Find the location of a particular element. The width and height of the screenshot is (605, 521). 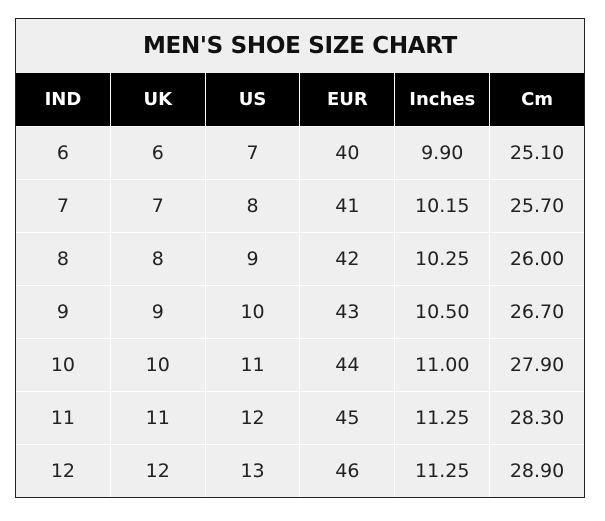

table-cell: 25.10 is located at coordinates (536, 152).